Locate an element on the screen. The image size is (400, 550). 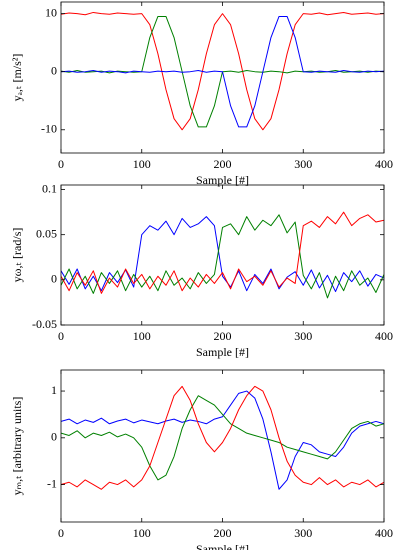
y-tick-label: -0.05 is located at coordinates (44, 324).